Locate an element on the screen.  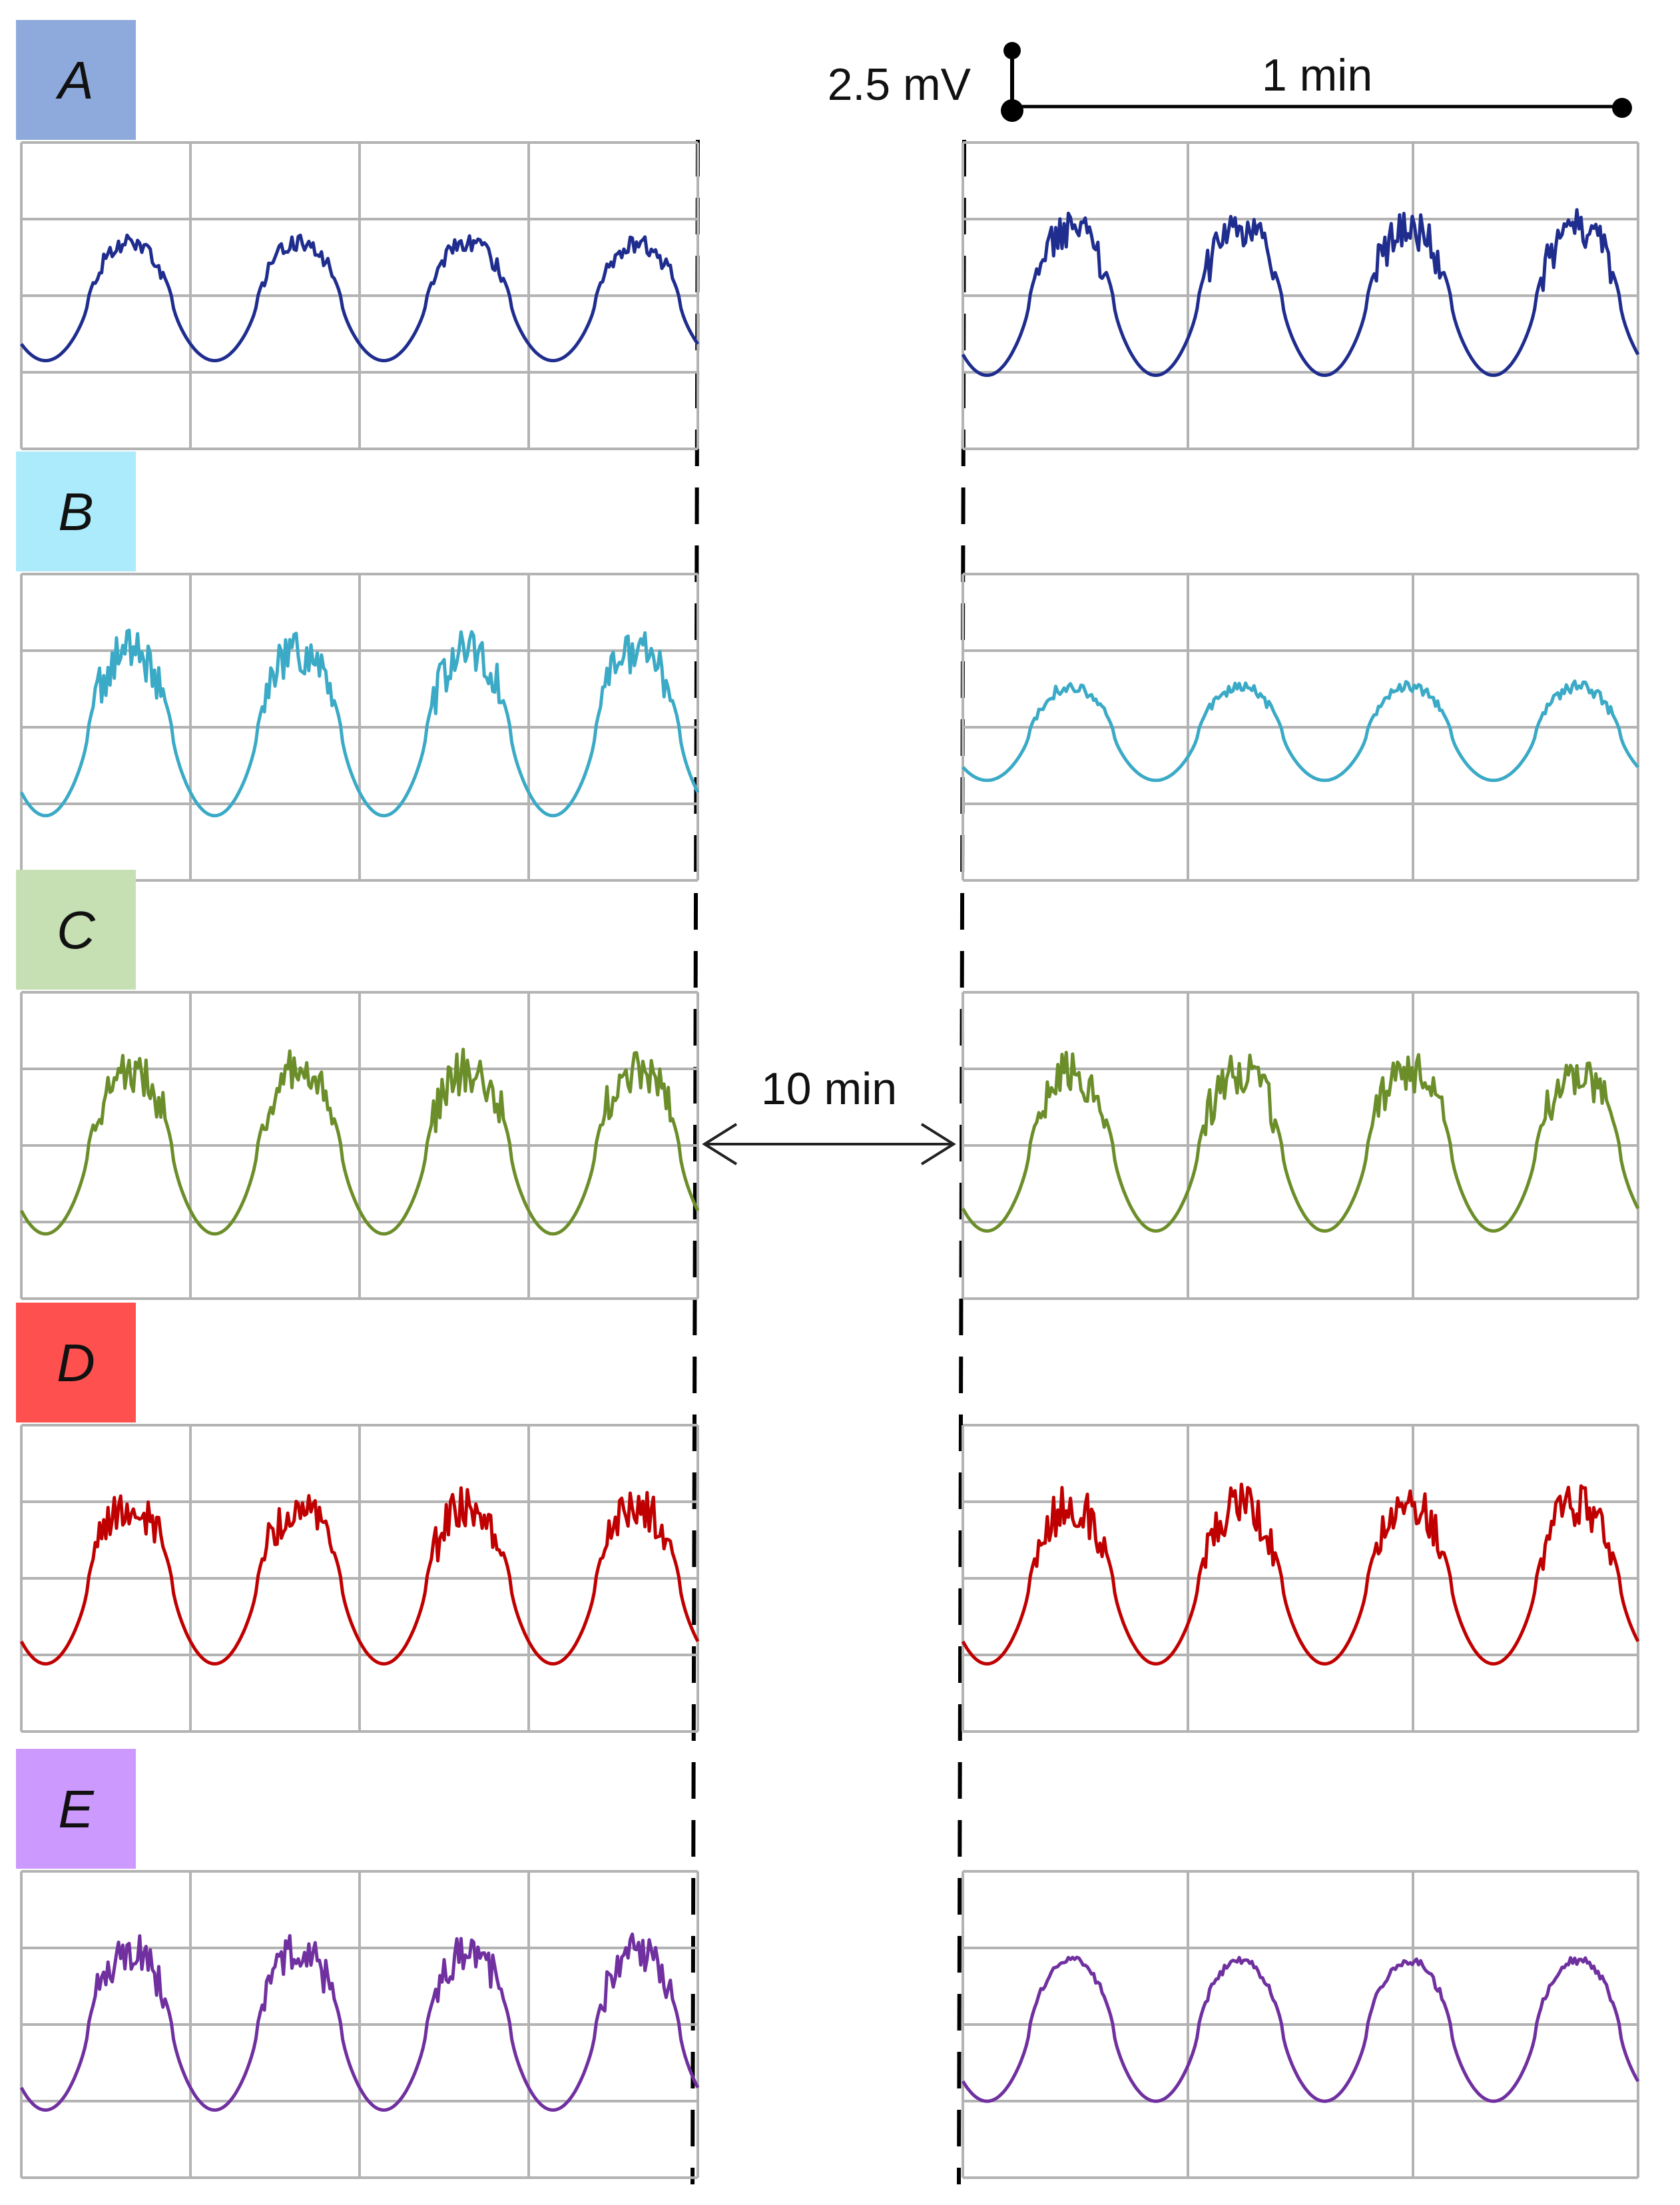
gap-label: 10 min is located at coordinates (829, 1089).